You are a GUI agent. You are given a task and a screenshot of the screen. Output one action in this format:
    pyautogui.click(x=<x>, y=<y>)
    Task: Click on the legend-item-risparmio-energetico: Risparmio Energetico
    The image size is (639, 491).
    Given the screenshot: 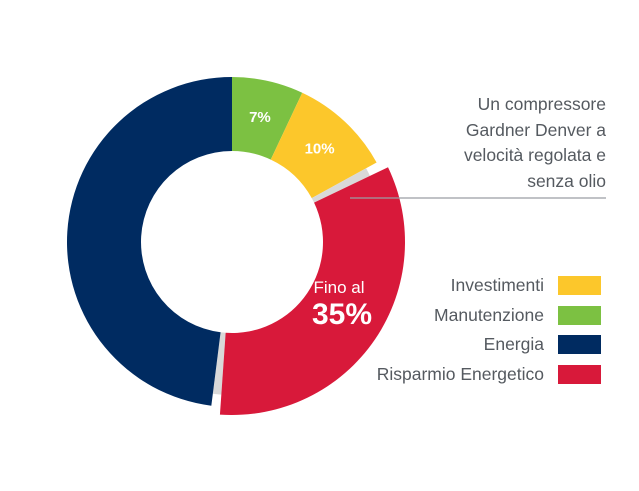 What is the action you would take?
    pyautogui.click(x=489, y=375)
    